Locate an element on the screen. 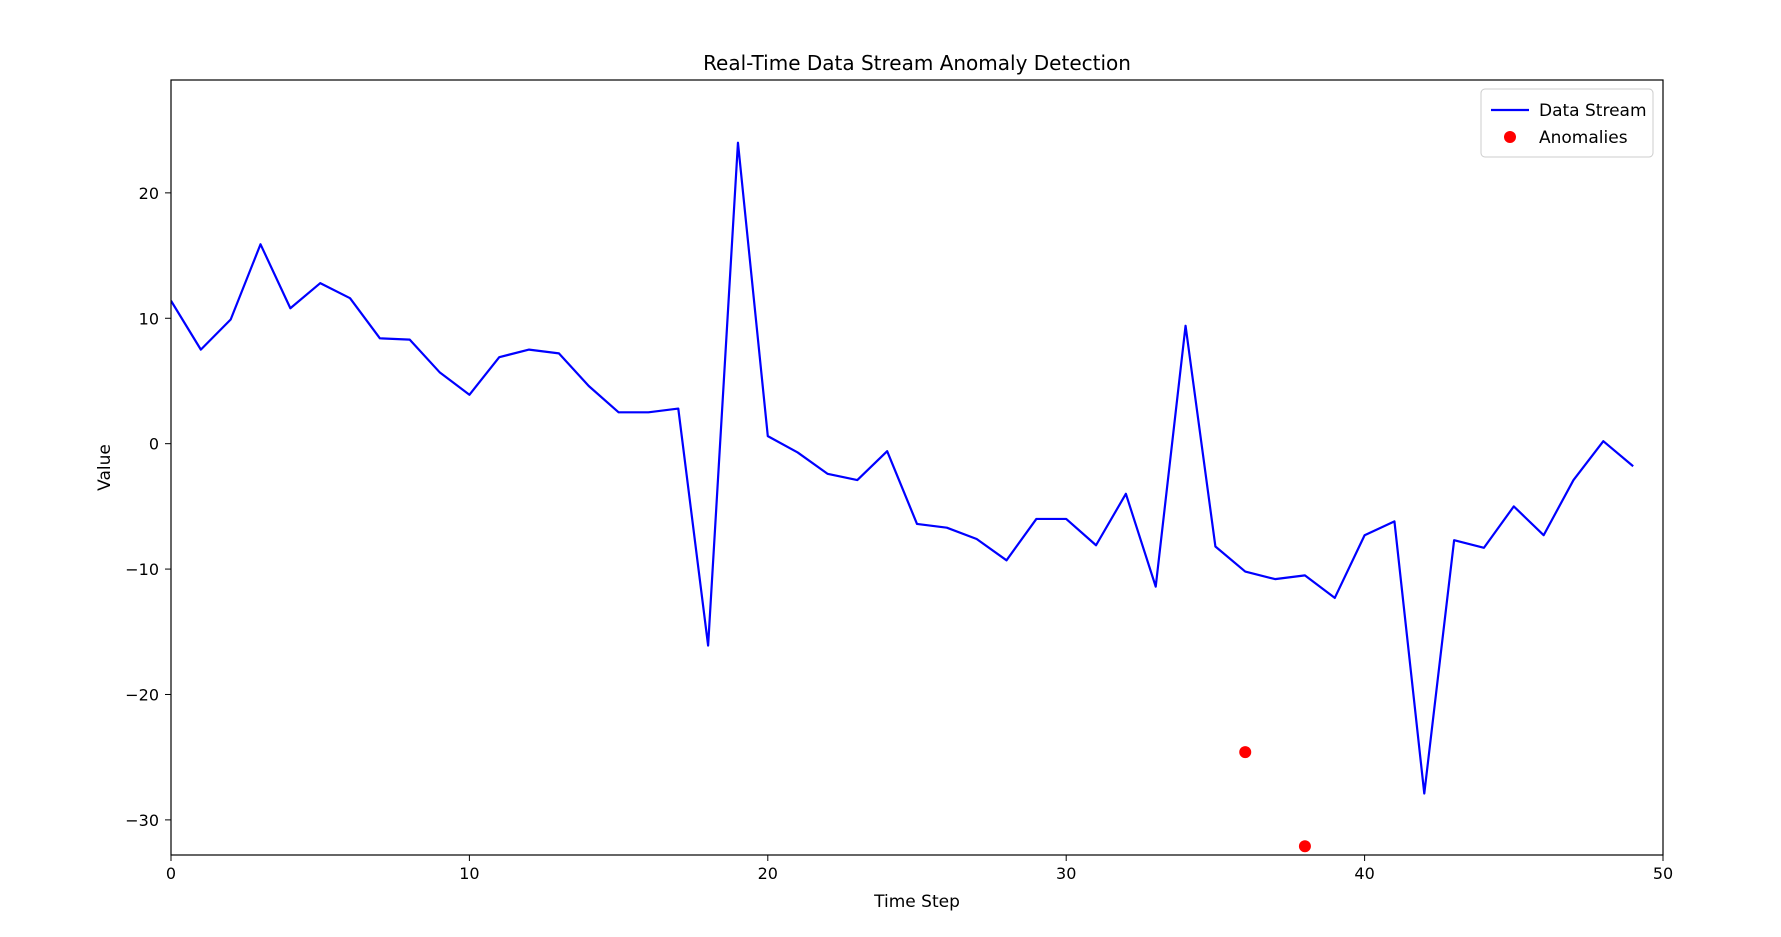 The height and width of the screenshot is (937, 1781). legend-label: Anomalies is located at coordinates (1583, 138).